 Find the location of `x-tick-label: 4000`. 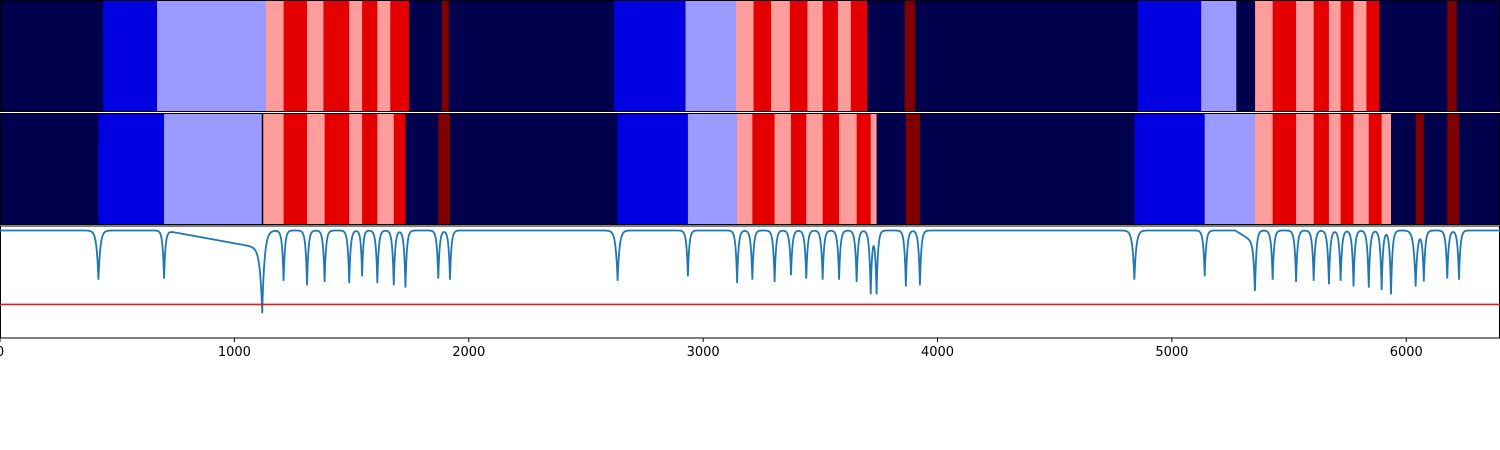

x-tick-label: 4000 is located at coordinates (937, 352).